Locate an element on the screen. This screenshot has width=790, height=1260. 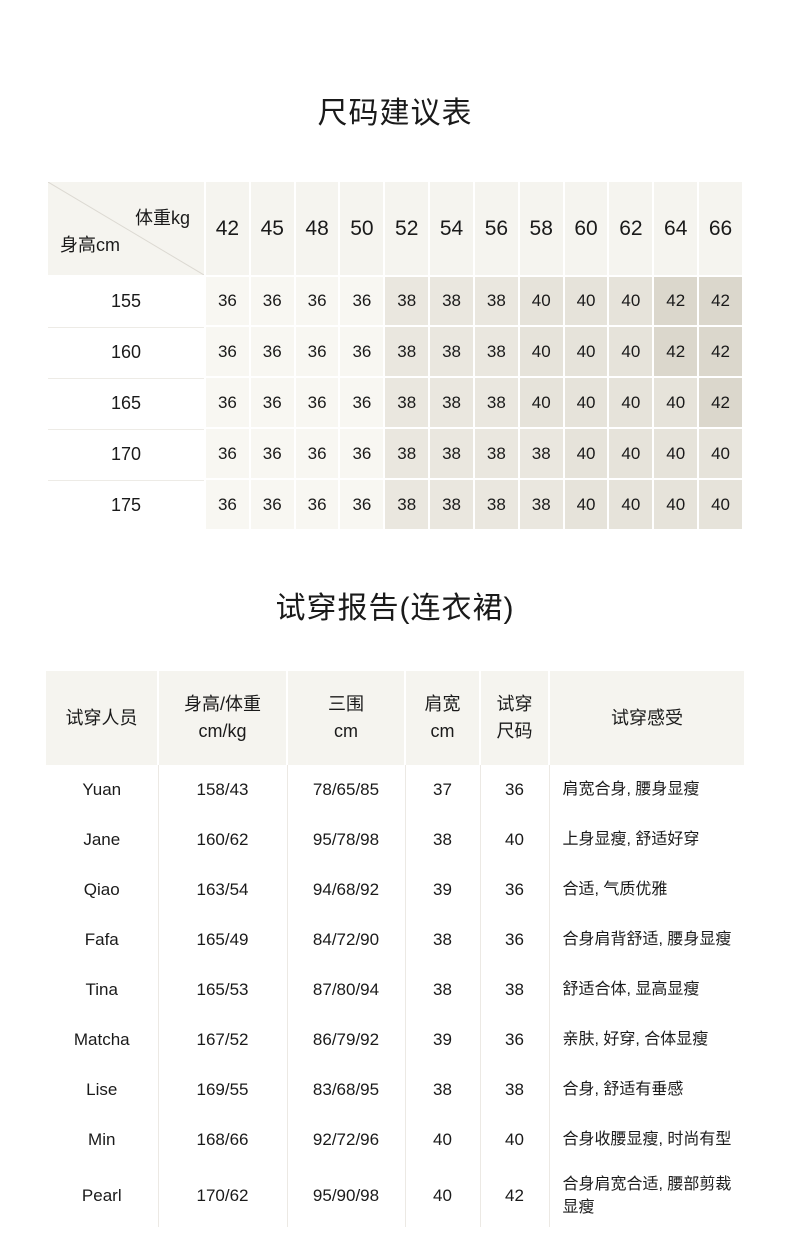
fit-report-row: Qiao 163/54 94/68/92 39 36 合适, 气质优雅 is located at coordinates (395, 890).